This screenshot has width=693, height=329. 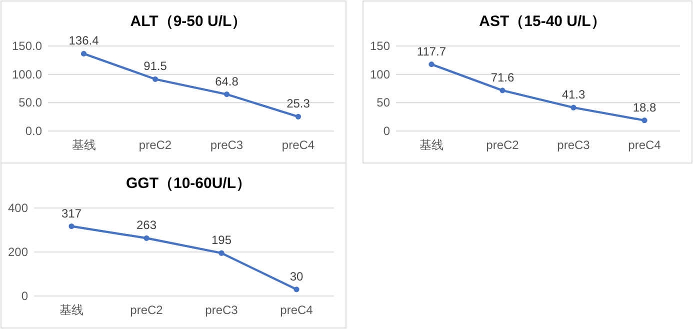 I want to click on data-label: 91.5, so click(x=156, y=66).